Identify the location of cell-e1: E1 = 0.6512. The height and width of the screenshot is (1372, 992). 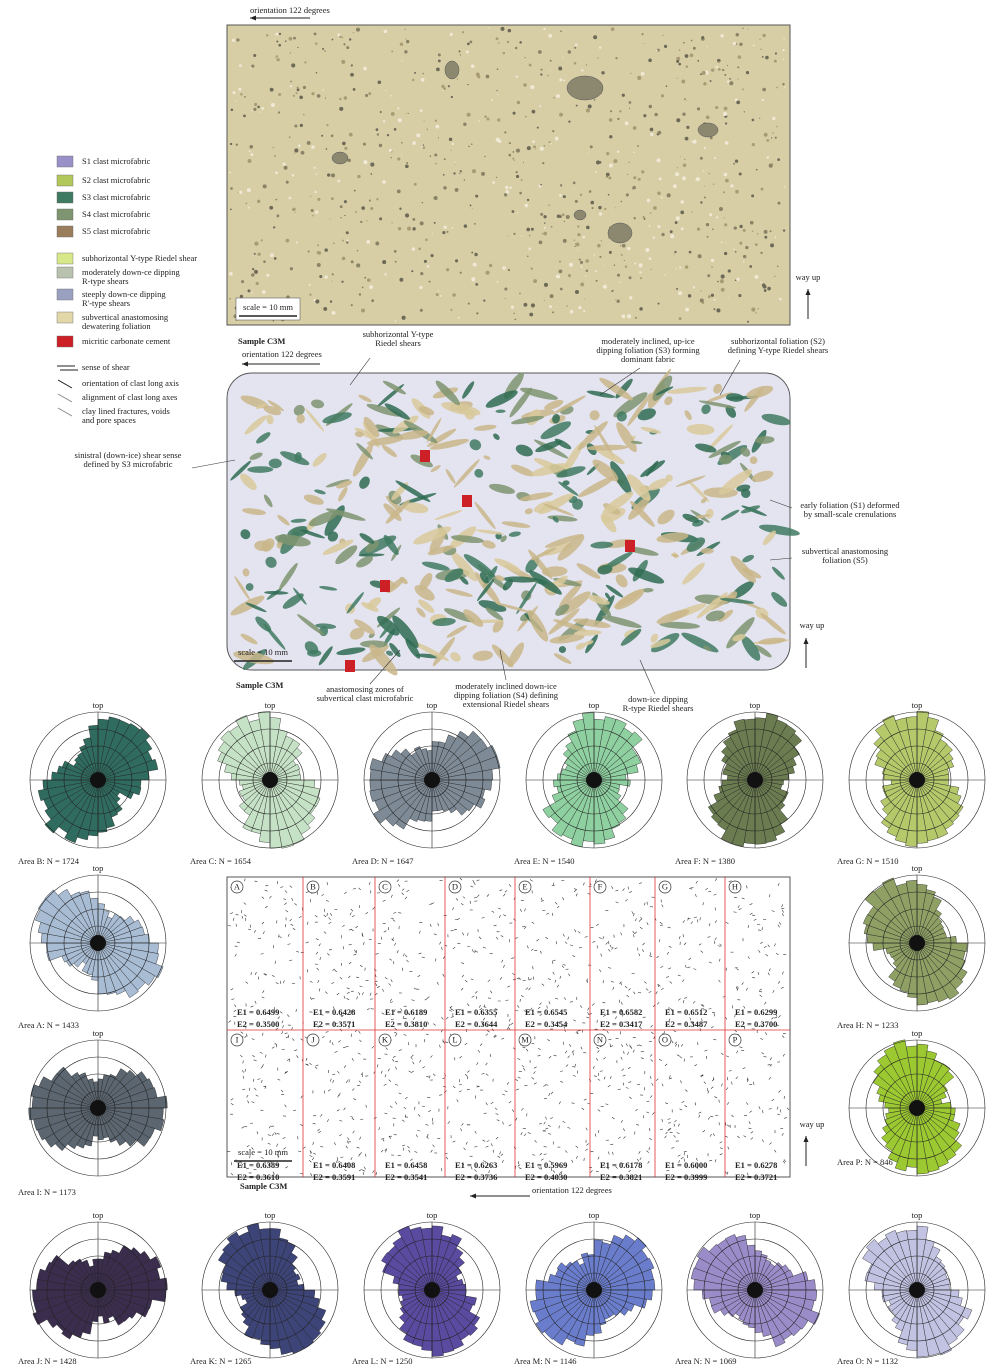
(686, 1012).